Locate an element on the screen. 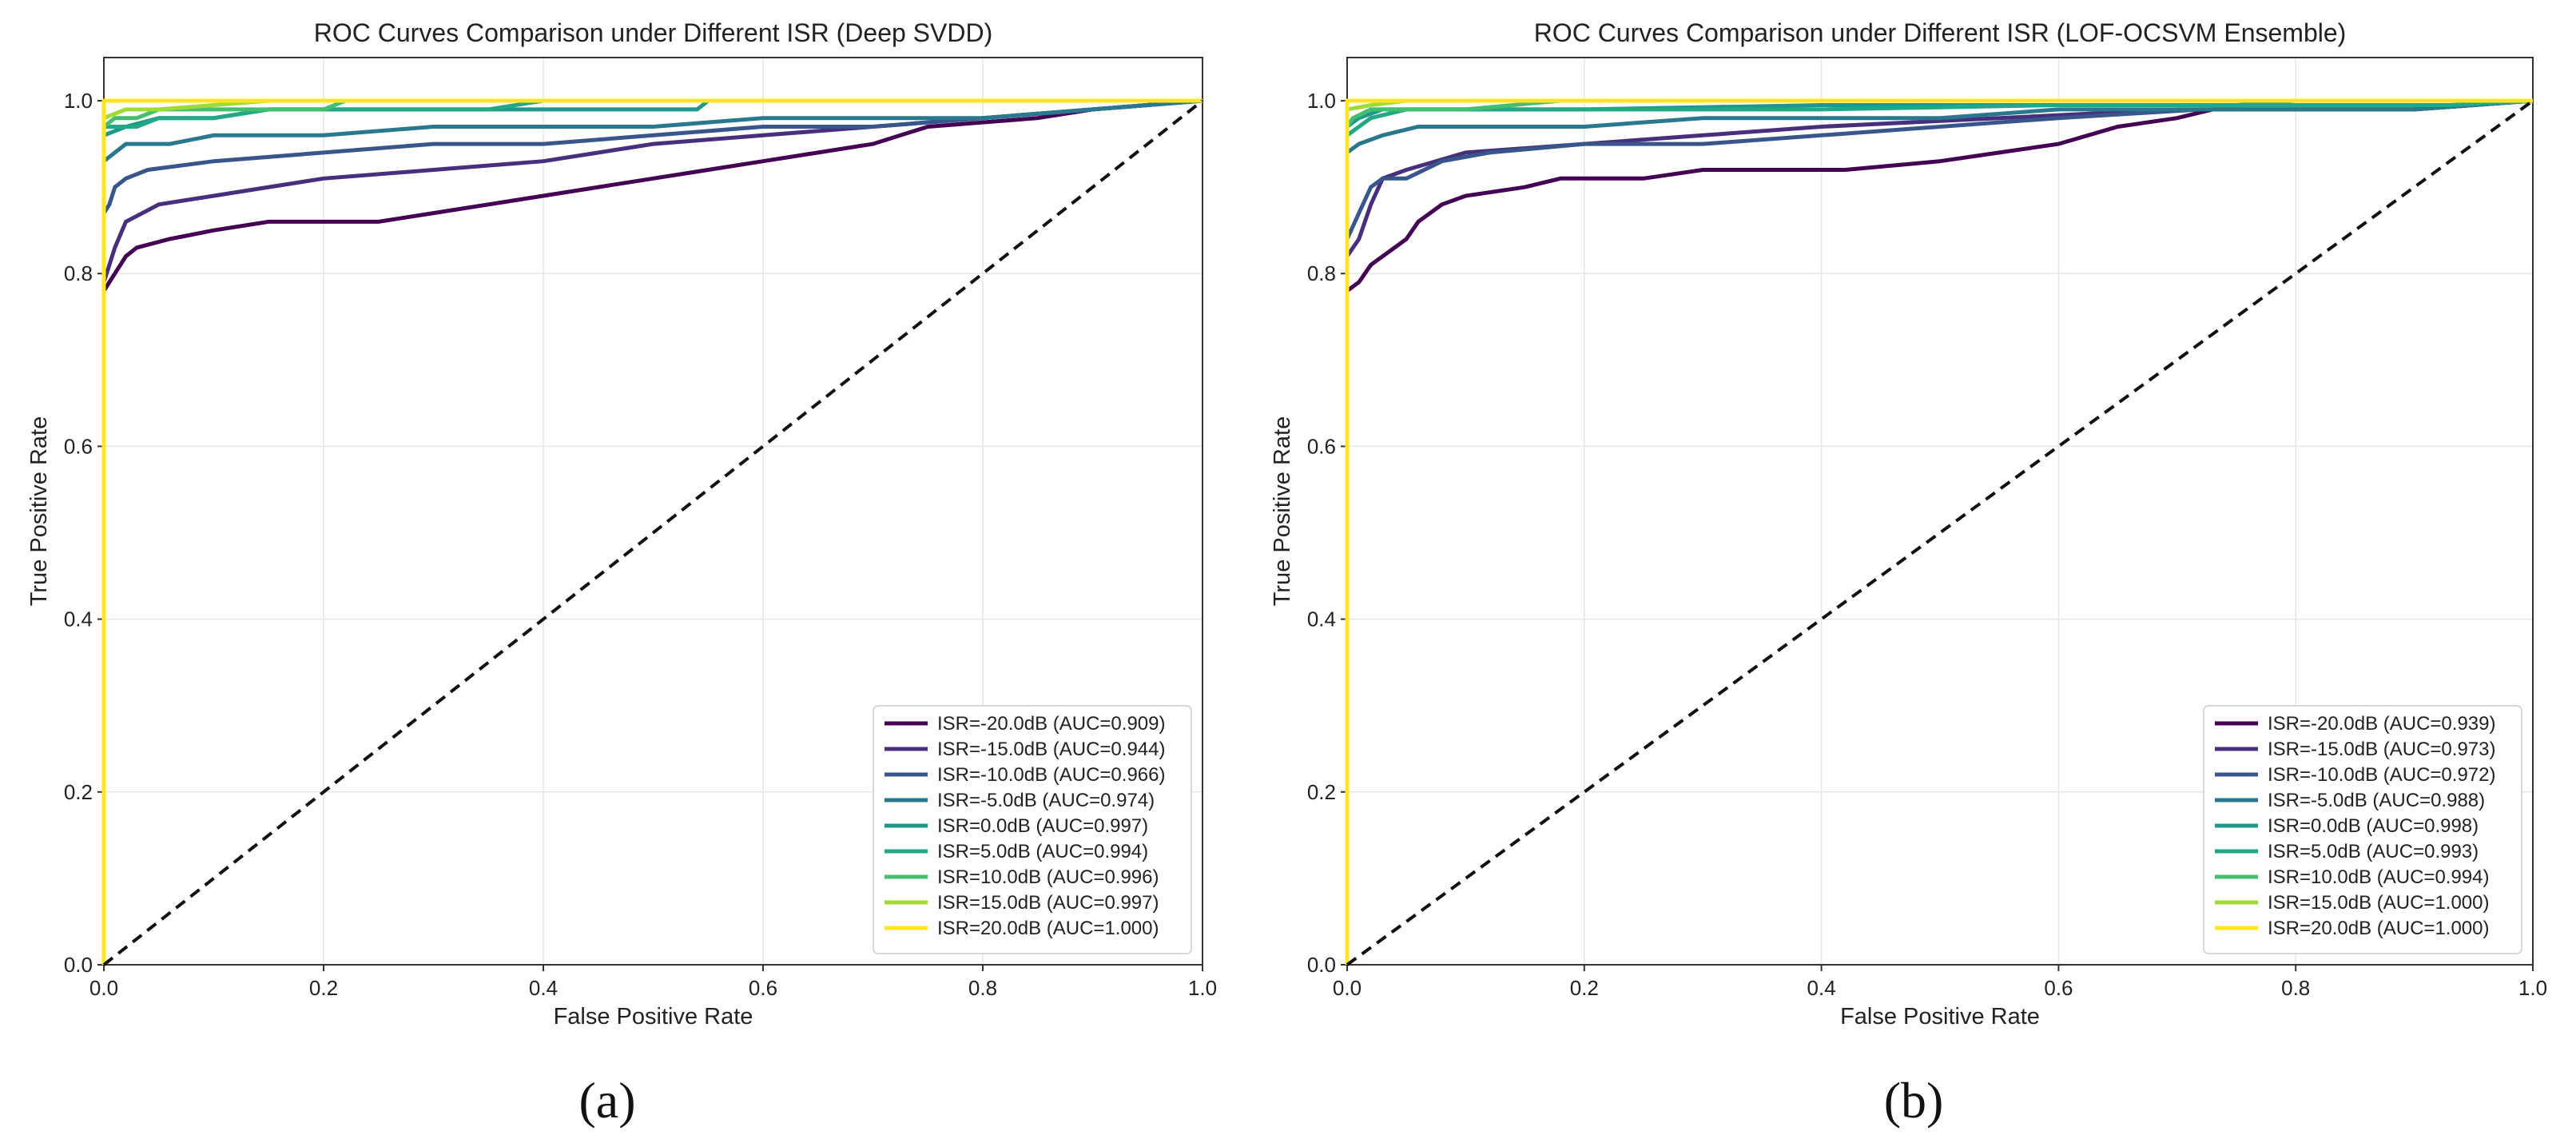 This screenshot has height=1139, width=2576. legend-label: ISR=-15.0dB (AUC=0.973) is located at coordinates (2381, 749).